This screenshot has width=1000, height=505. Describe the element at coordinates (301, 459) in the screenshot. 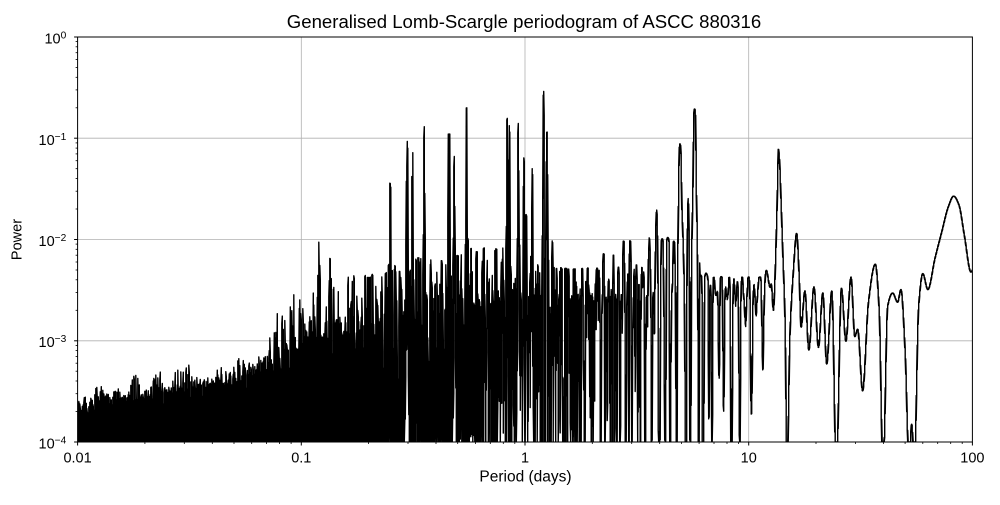

I see `svg-text: 0.1` at that location.